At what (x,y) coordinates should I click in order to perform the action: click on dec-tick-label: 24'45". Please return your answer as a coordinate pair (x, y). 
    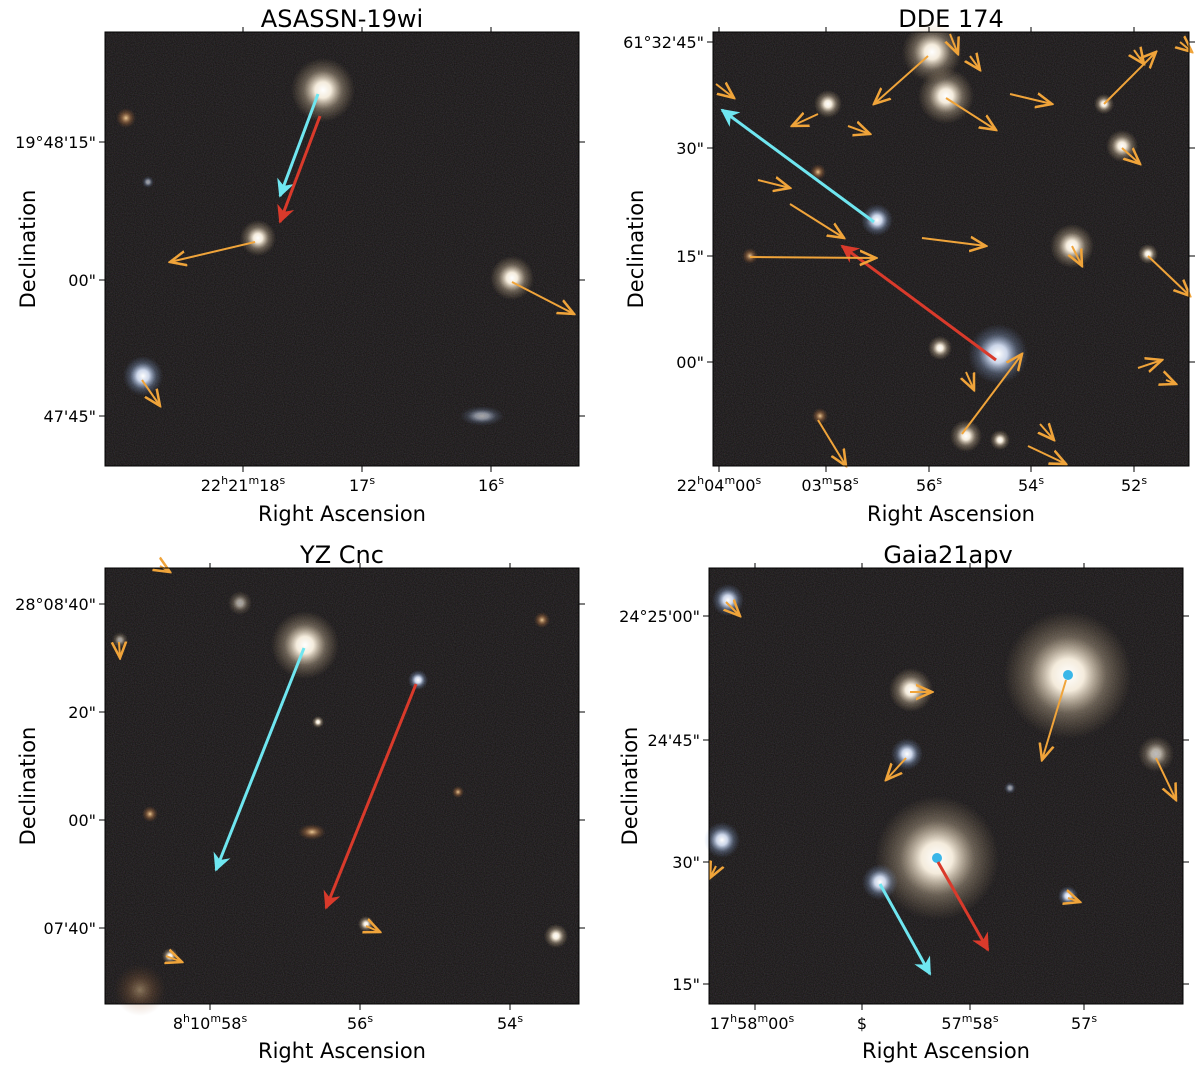
    Looking at the image, I should click on (674, 740).